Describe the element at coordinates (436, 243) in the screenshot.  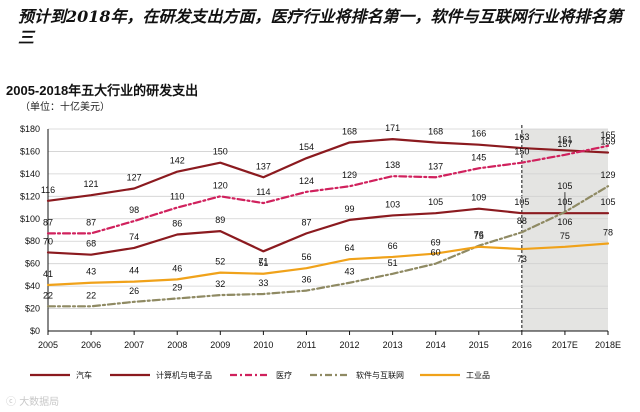
I see `data-label: 69` at that location.